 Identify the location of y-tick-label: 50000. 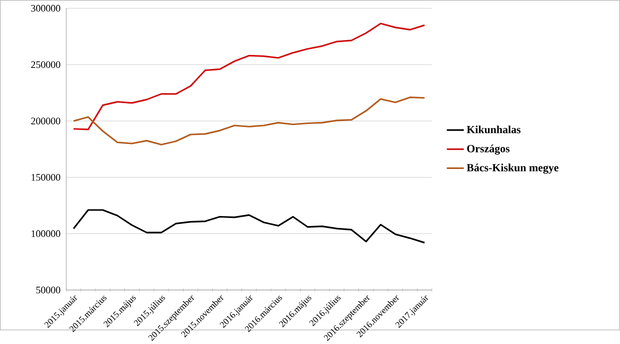
(48, 290).